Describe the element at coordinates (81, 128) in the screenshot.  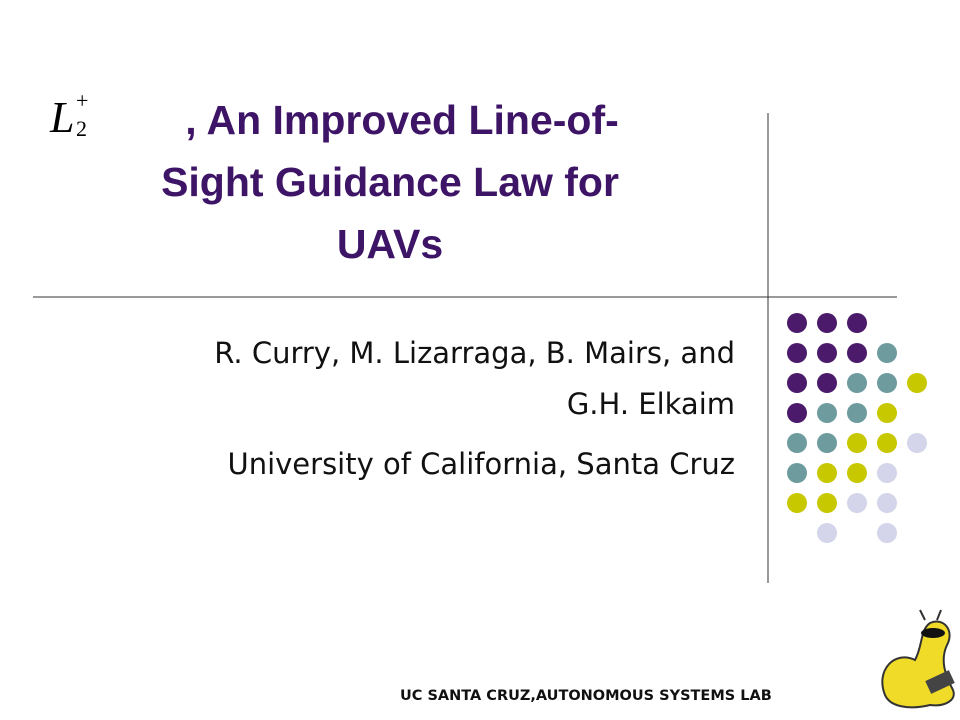
I see `math-subscript: 2` at that location.